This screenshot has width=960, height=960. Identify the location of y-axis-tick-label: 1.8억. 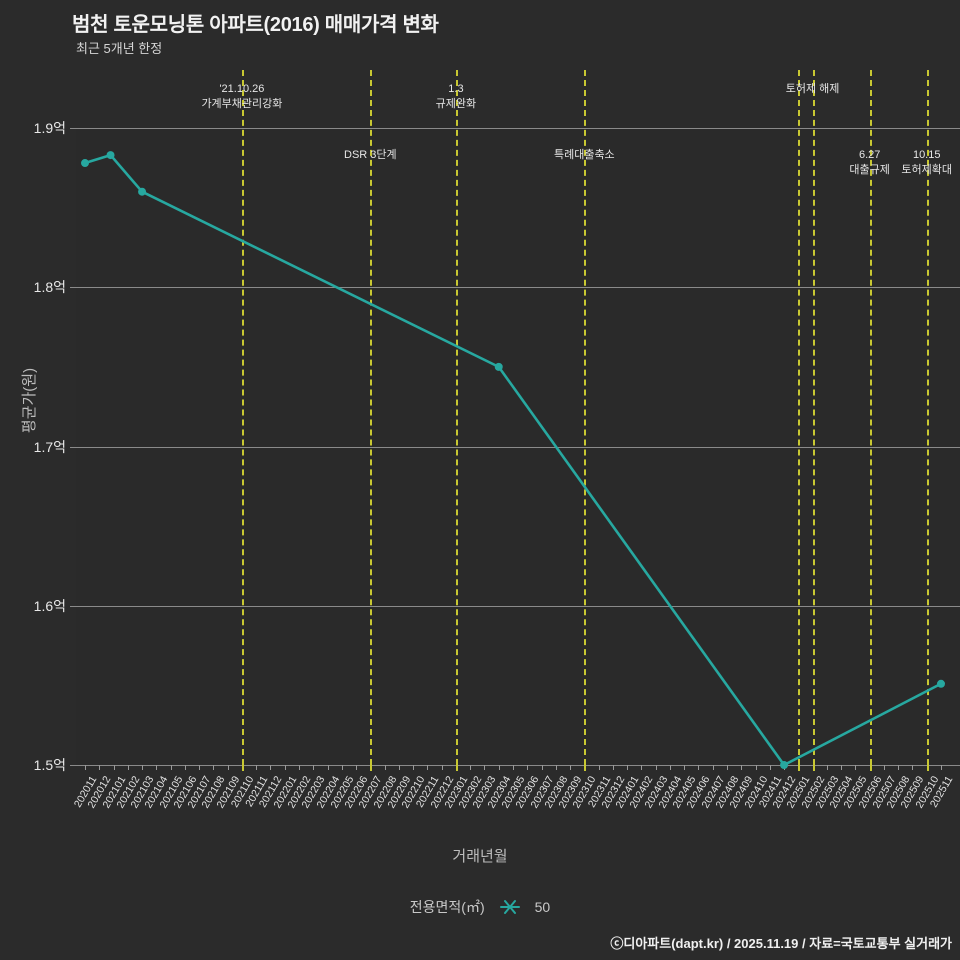
(49, 287).